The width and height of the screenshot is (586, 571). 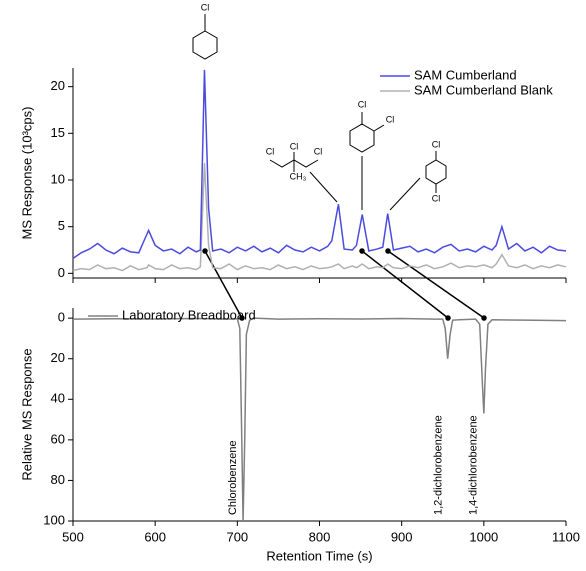 I want to click on peak-label: 1,2-dichlorobenzene, so click(x=438, y=465).